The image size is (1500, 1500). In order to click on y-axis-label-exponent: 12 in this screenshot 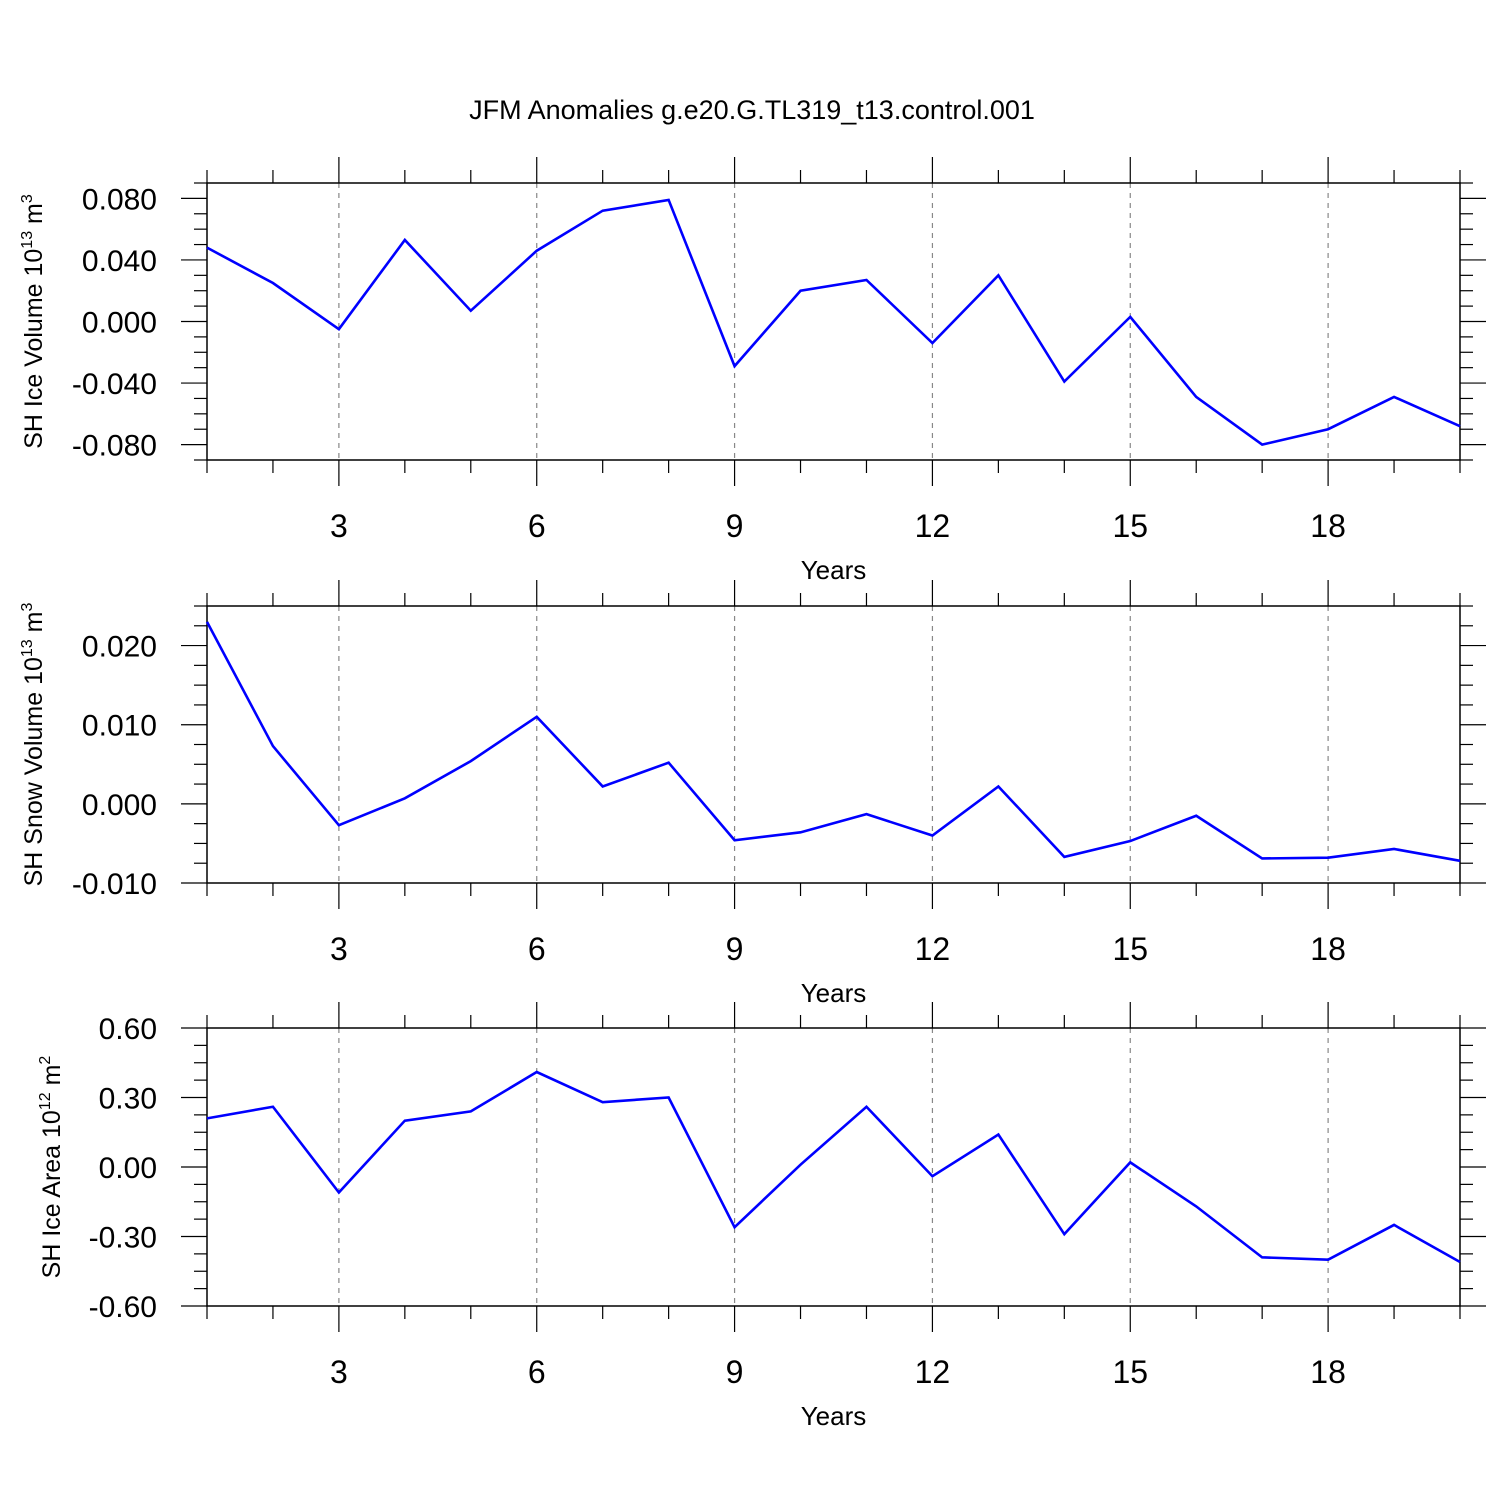, I will do `click(45, 1101)`.